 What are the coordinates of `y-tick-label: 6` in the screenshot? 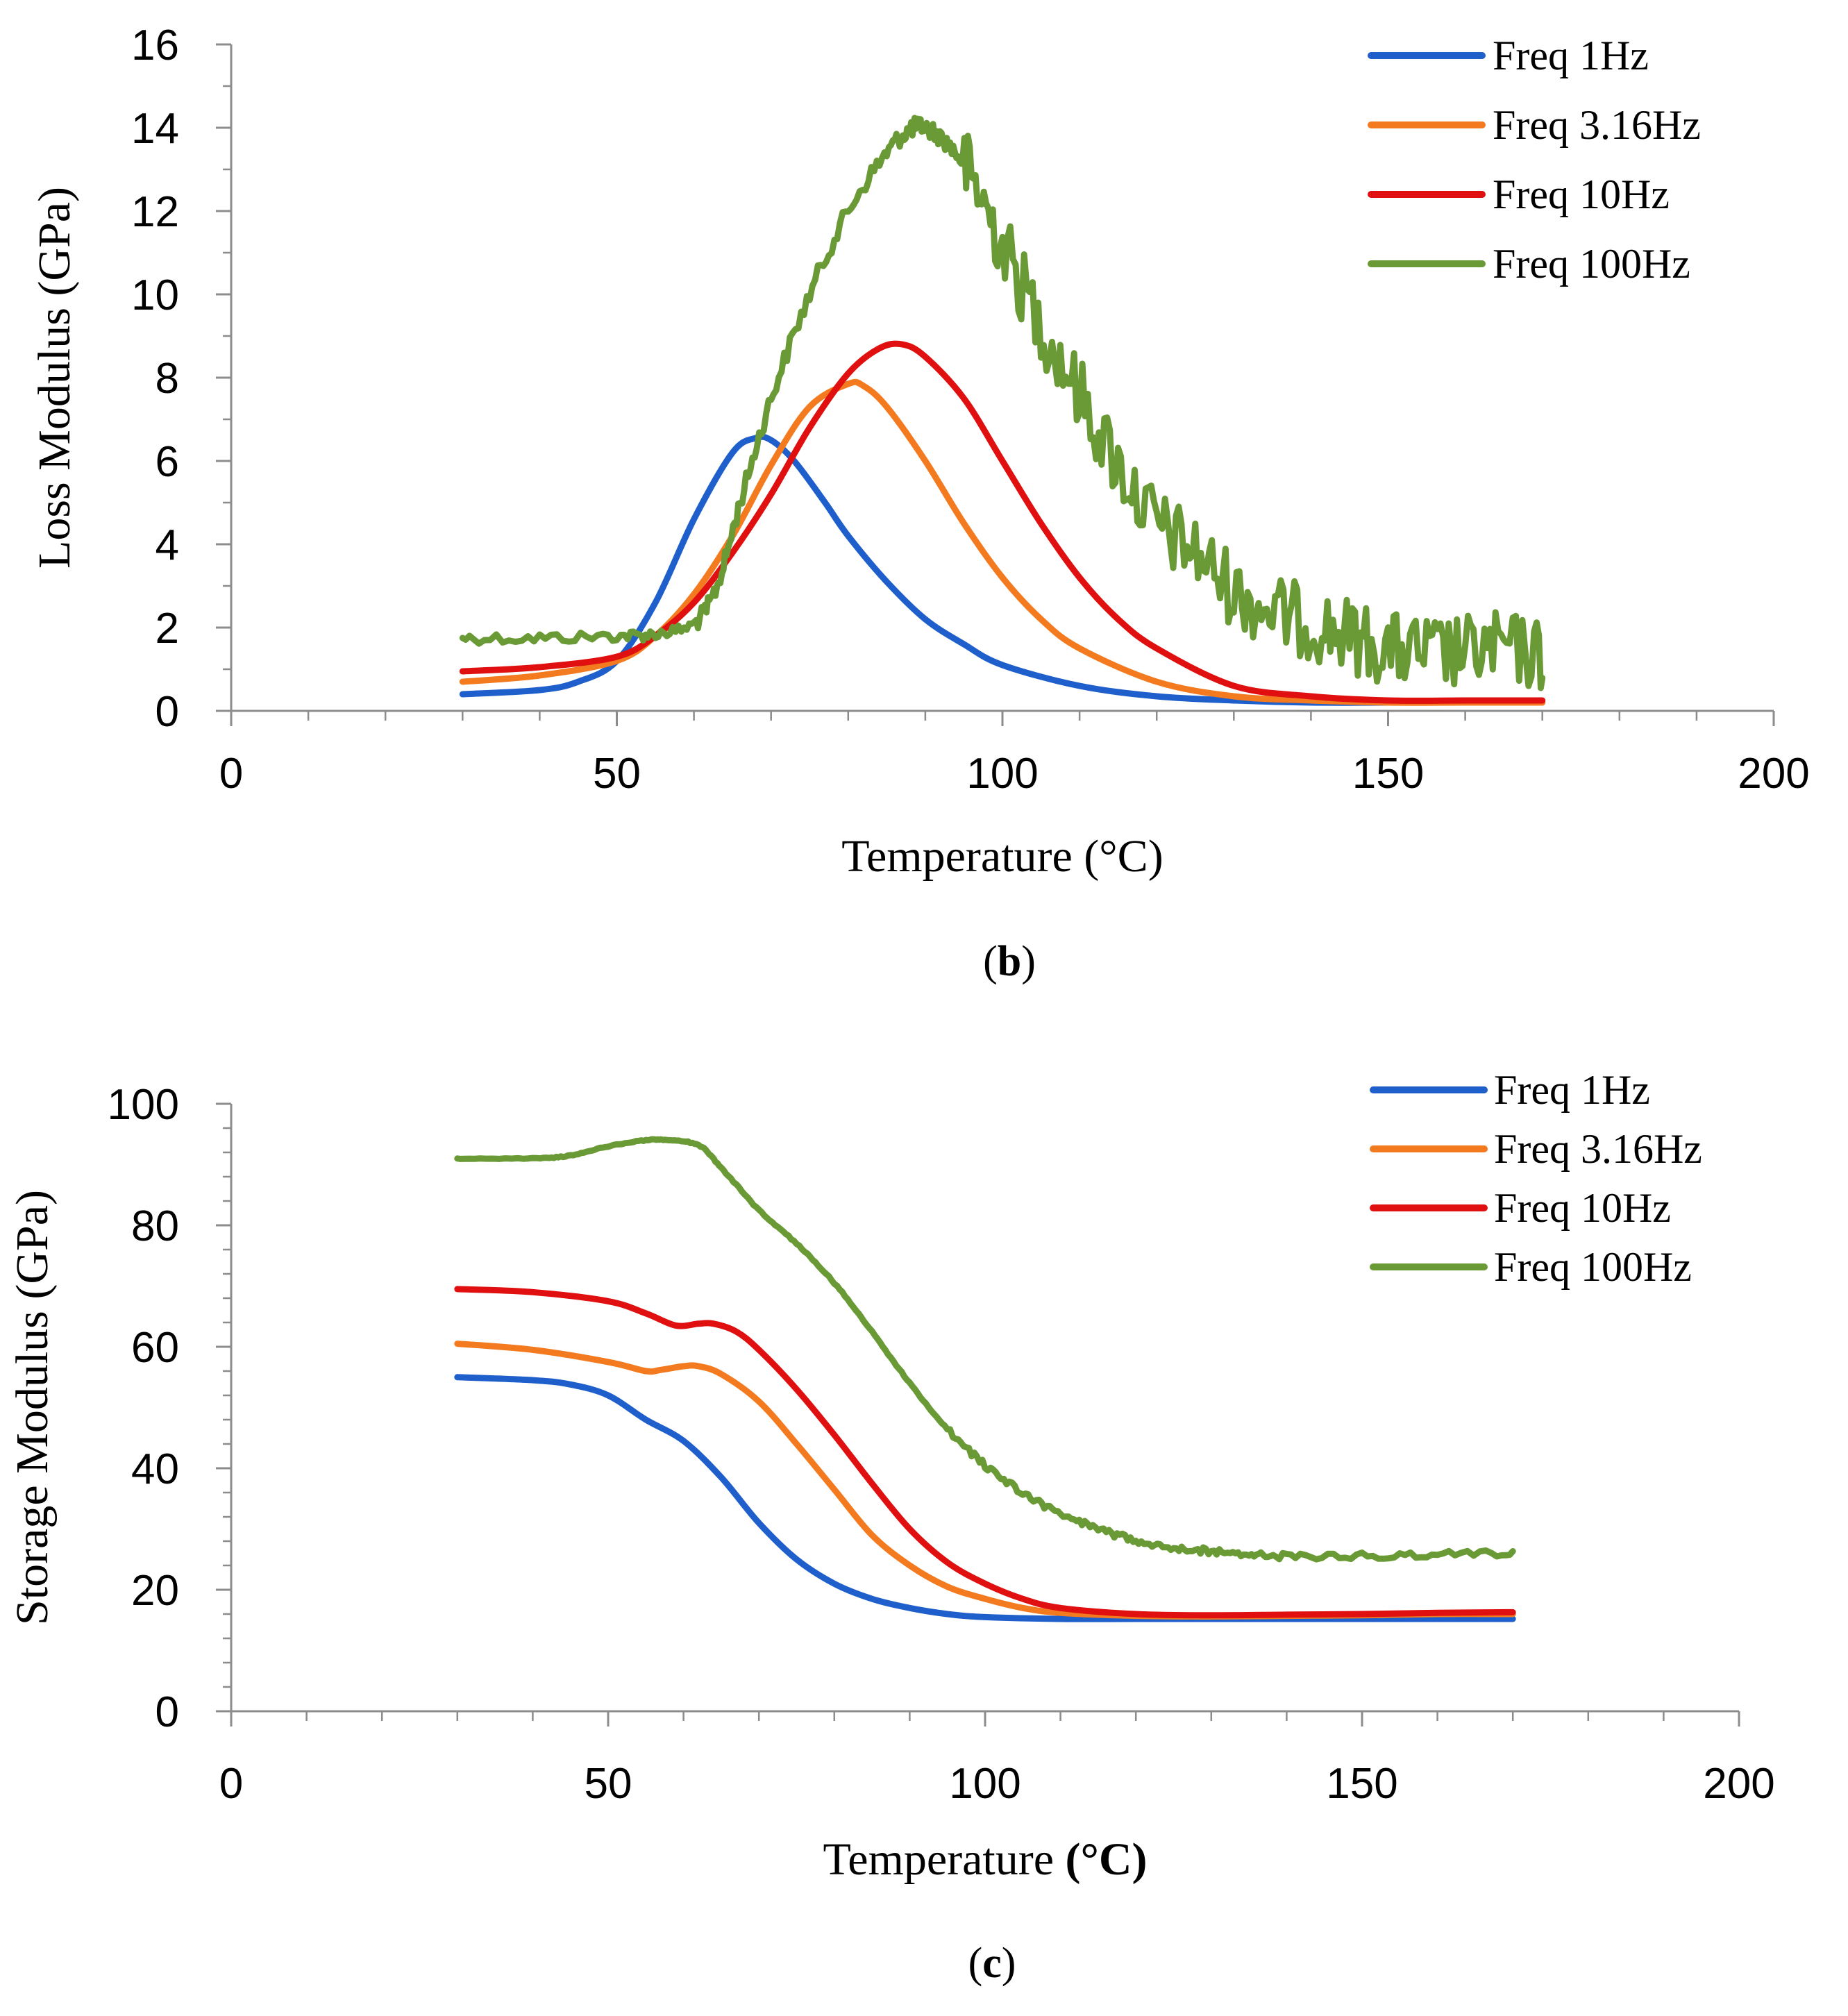 It's located at (167, 462).